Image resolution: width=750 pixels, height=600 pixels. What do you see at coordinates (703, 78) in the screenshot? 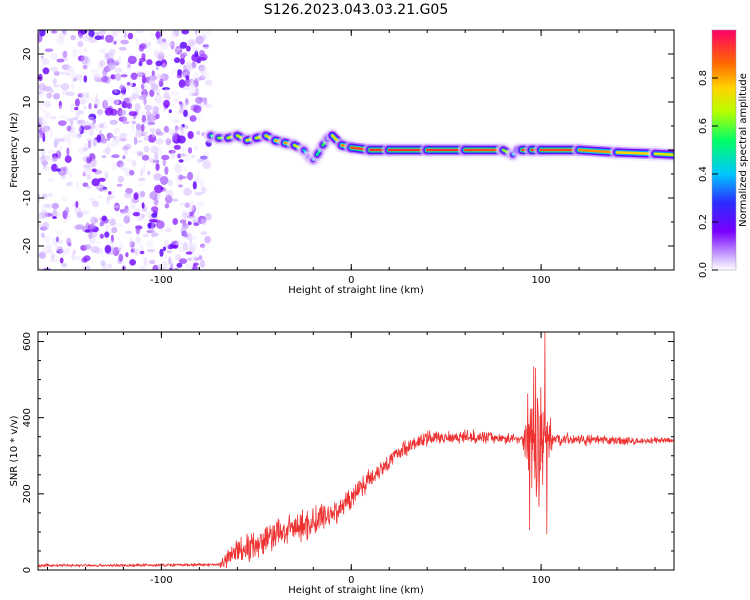
I see `colorbar-tick-label: 0.8` at bounding box center [703, 78].